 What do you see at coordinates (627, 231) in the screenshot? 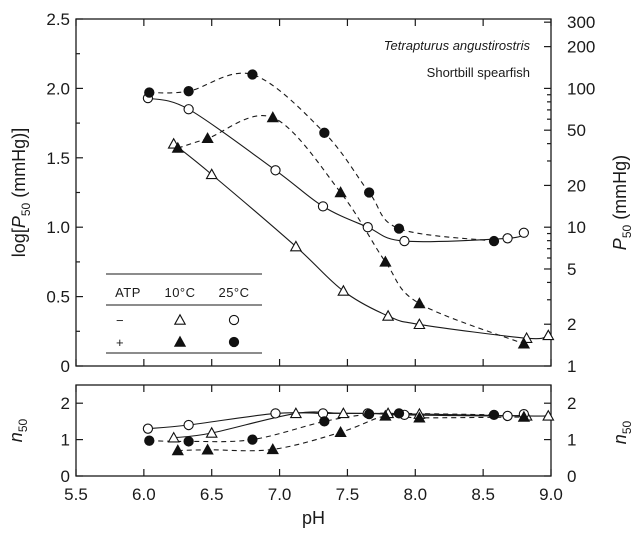
I see `y-axis-label-right-sub: 50` at bounding box center [627, 231].